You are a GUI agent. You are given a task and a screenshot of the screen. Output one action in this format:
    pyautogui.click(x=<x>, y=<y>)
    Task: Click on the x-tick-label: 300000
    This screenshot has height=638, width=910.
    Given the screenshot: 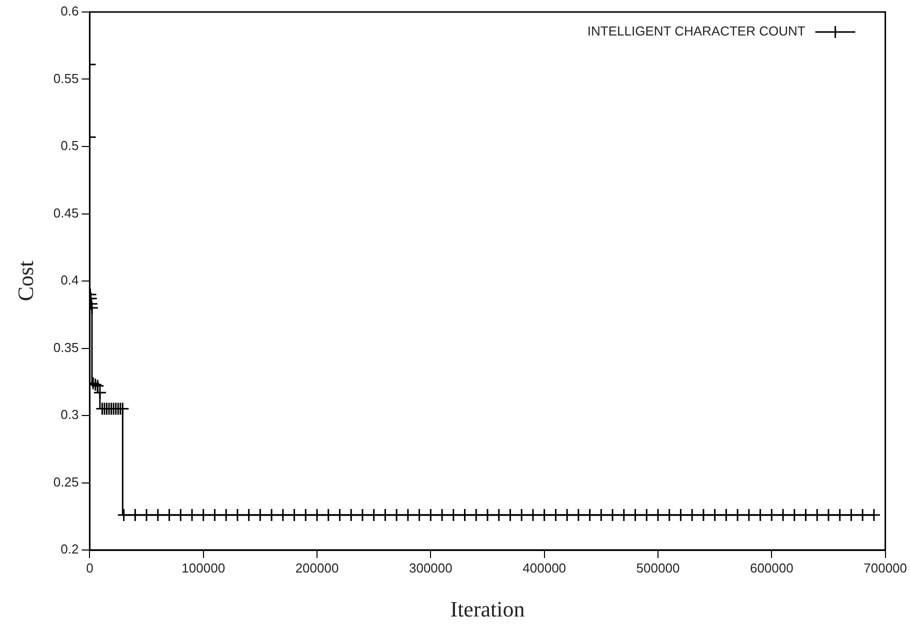 What is the action you would take?
    pyautogui.click(x=430, y=568)
    